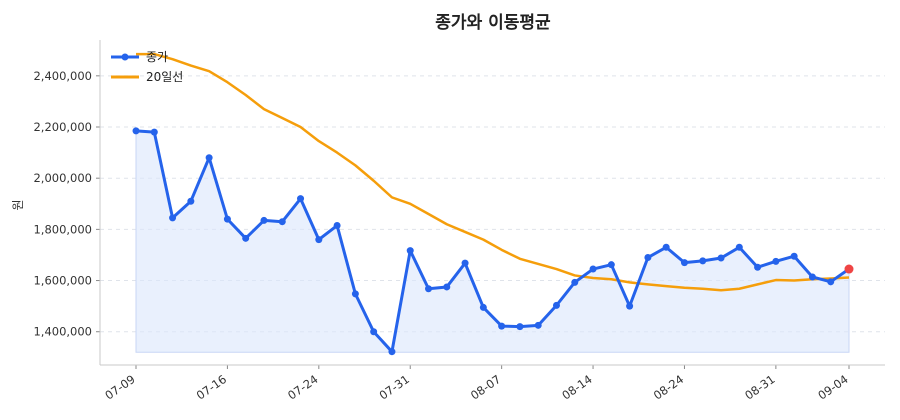 The width and height of the screenshot is (900, 420). What do you see at coordinates (832, 387) in the screenshot?
I see `x-tick-label: 09-04` at bounding box center [832, 387].